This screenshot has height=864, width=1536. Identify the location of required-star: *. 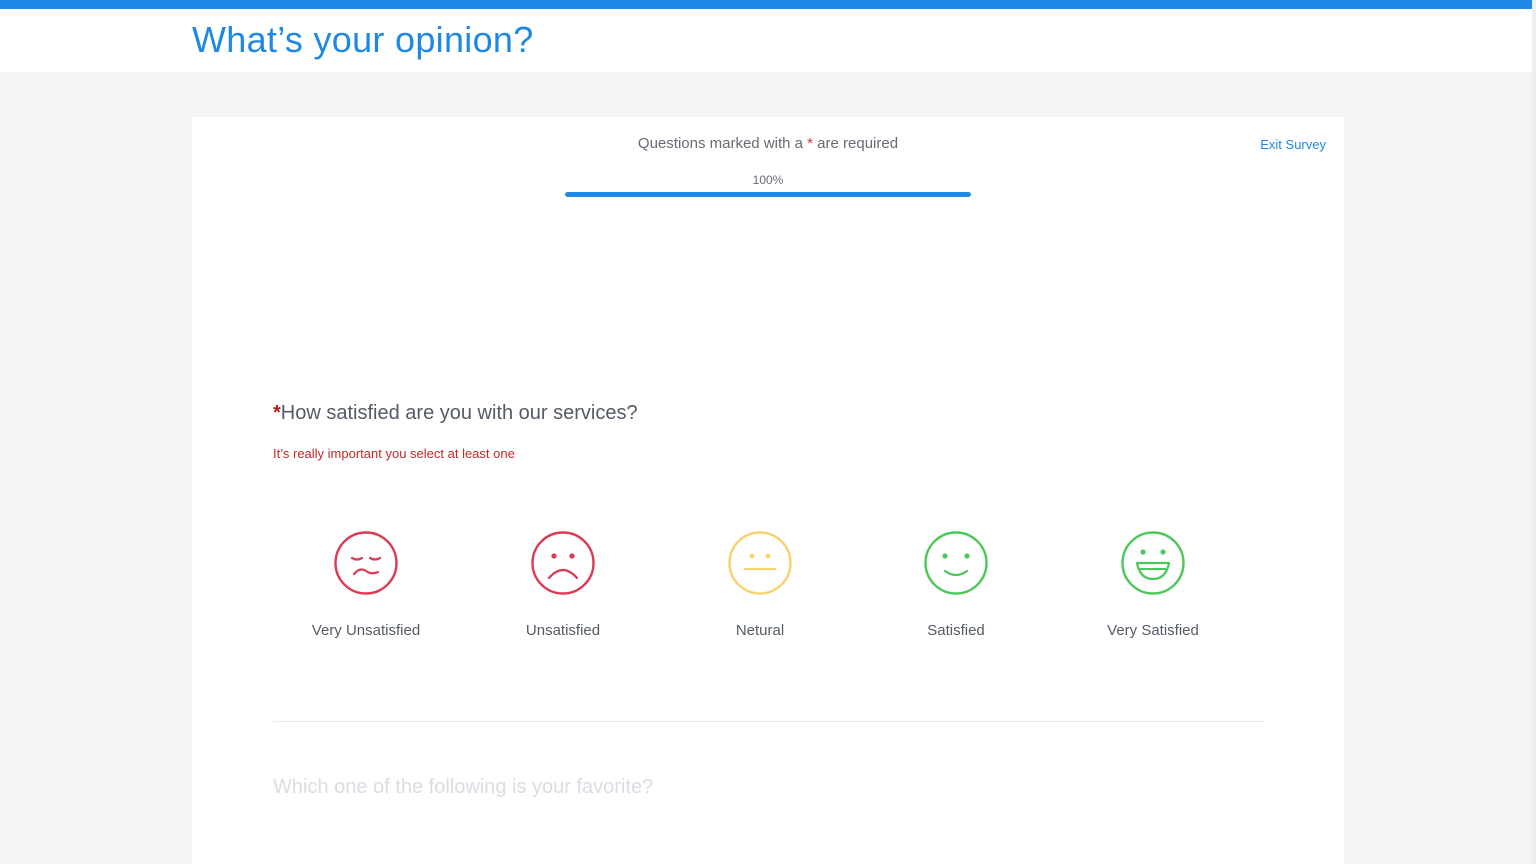
(810, 143).